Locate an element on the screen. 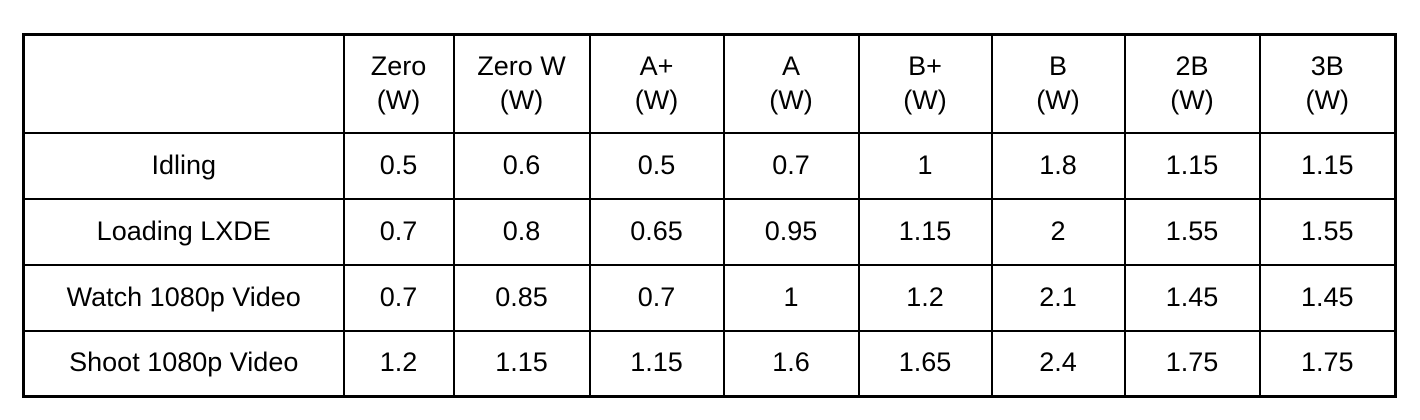 This screenshot has height=420, width=1420. col-header-3b: 3B (W) is located at coordinates (1327, 83).